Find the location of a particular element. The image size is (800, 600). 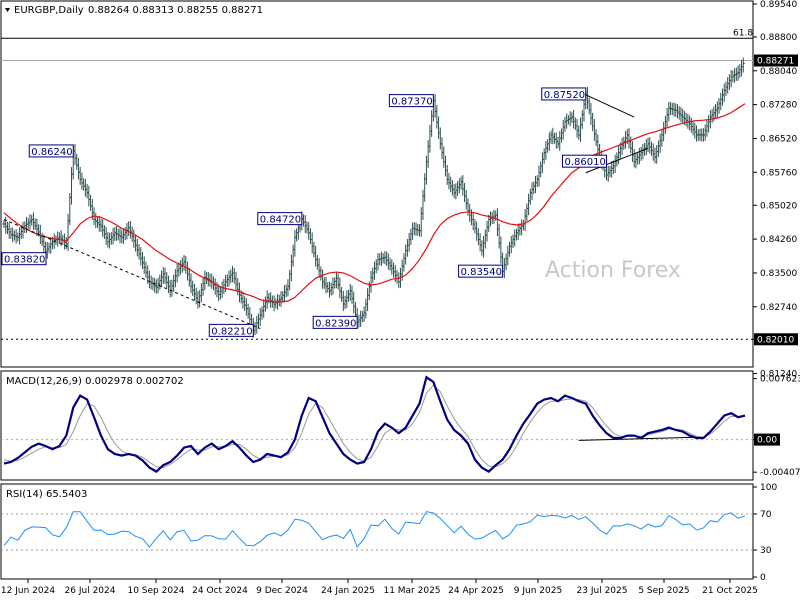

macd-trendline is located at coordinates (637, 438).